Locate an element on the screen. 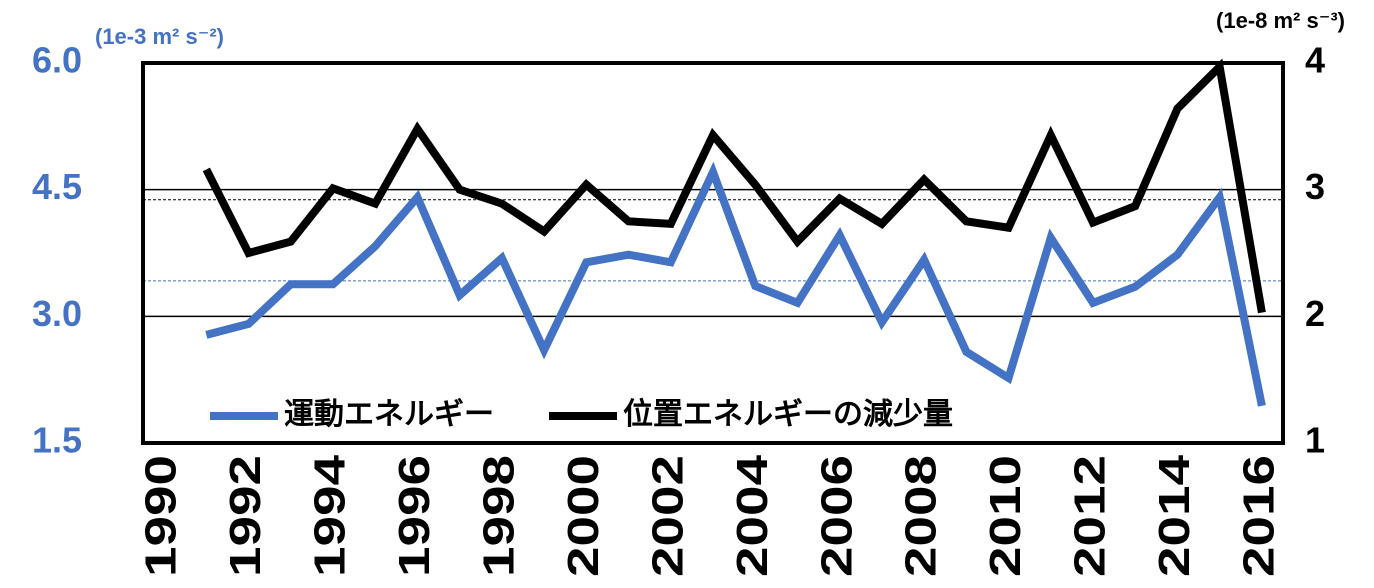  y-tick-label: 4.5 is located at coordinates (57, 186).